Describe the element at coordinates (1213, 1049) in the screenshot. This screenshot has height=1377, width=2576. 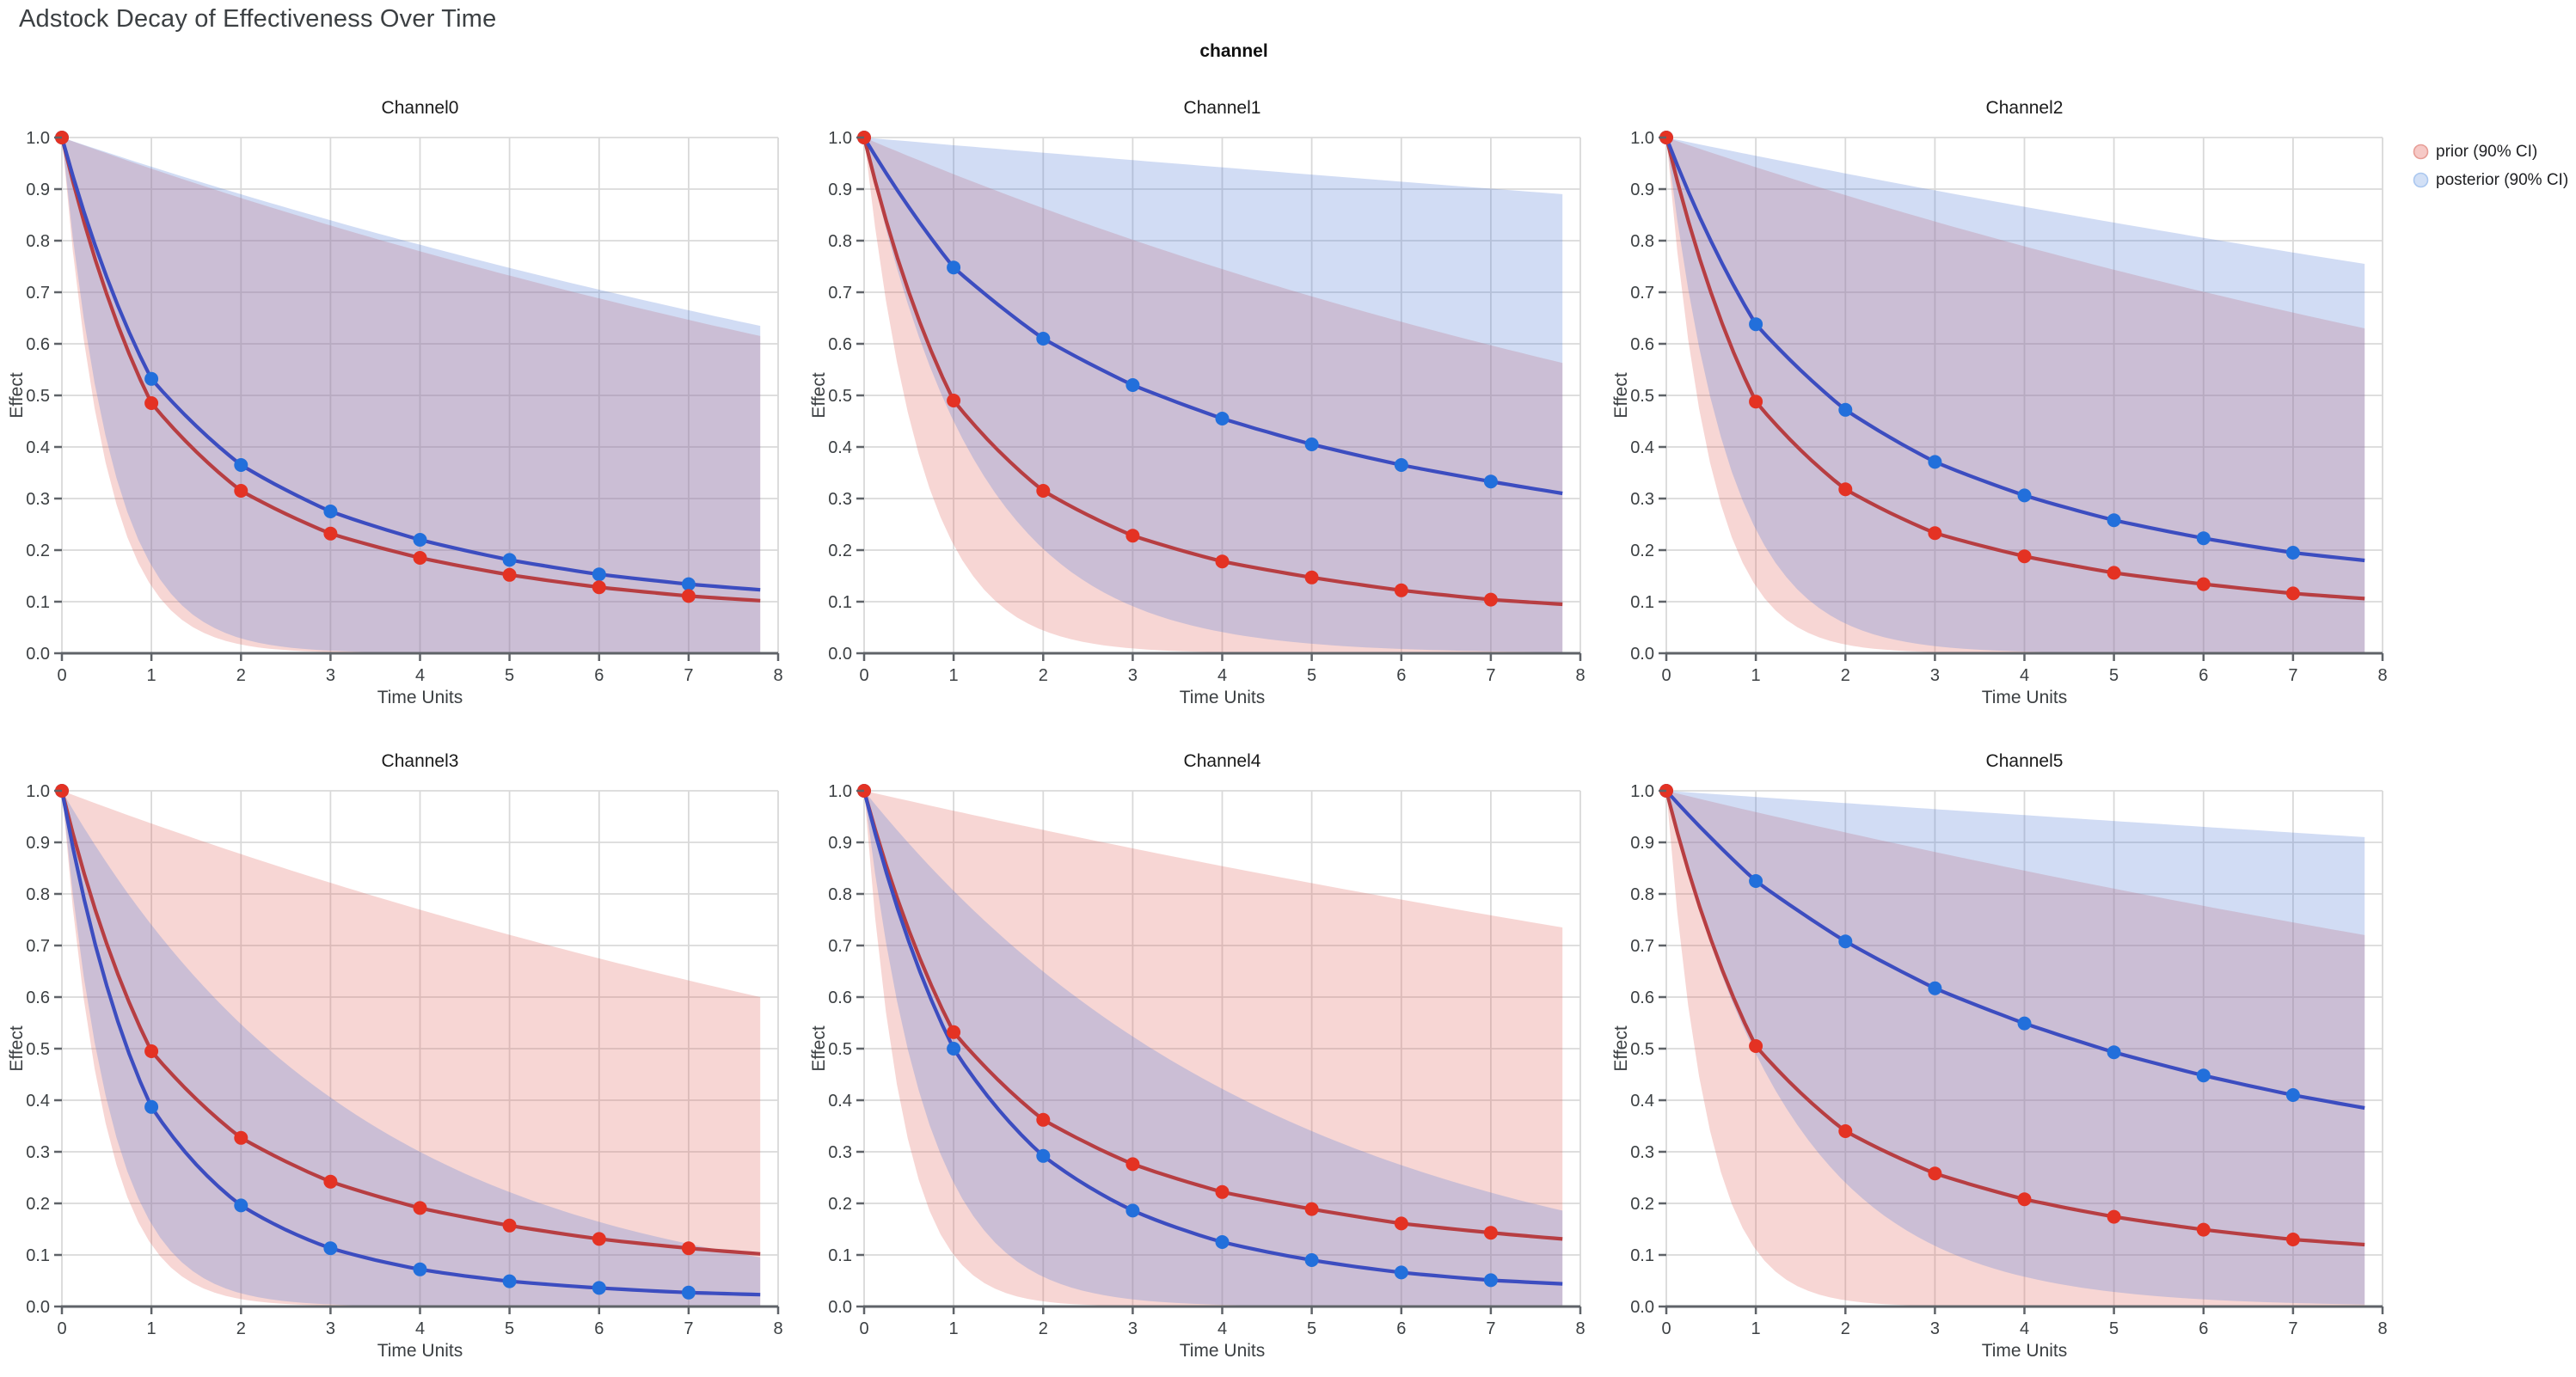
I see `prior-ci-band` at that location.